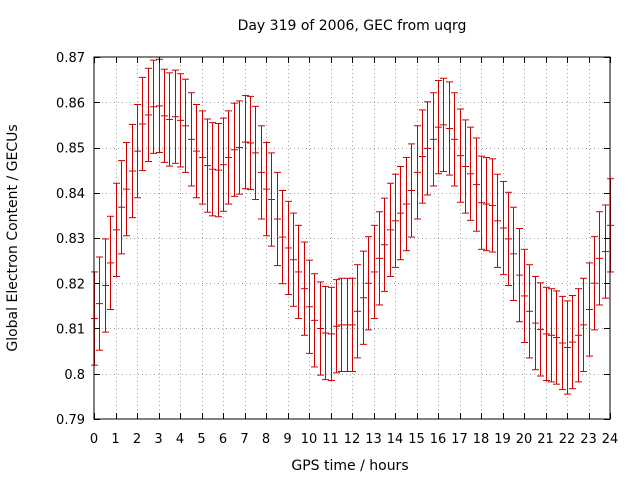 This screenshot has width=640, height=480. I want to click on y-tick-label: 0.83, so click(70, 239).